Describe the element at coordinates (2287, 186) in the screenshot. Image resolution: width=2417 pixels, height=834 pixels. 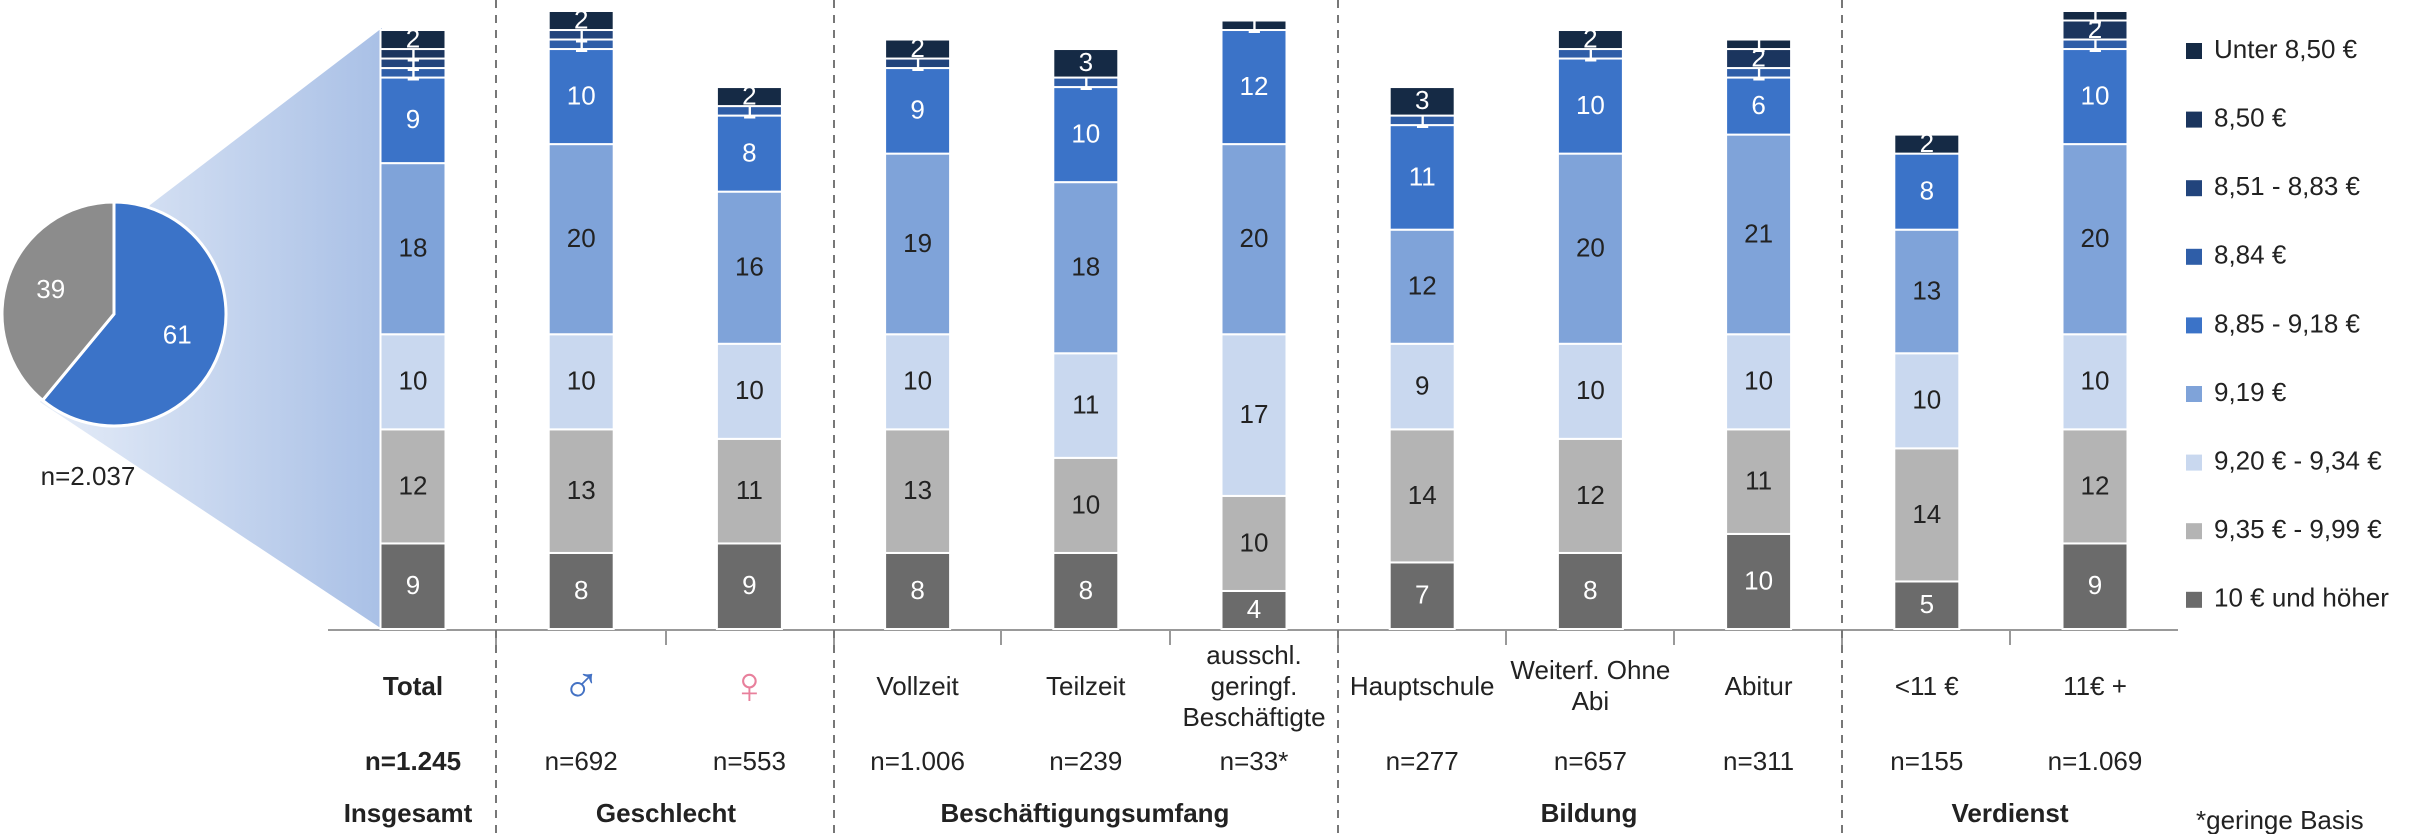
I see `legend-label: 8,51 - 8,83 €` at that location.